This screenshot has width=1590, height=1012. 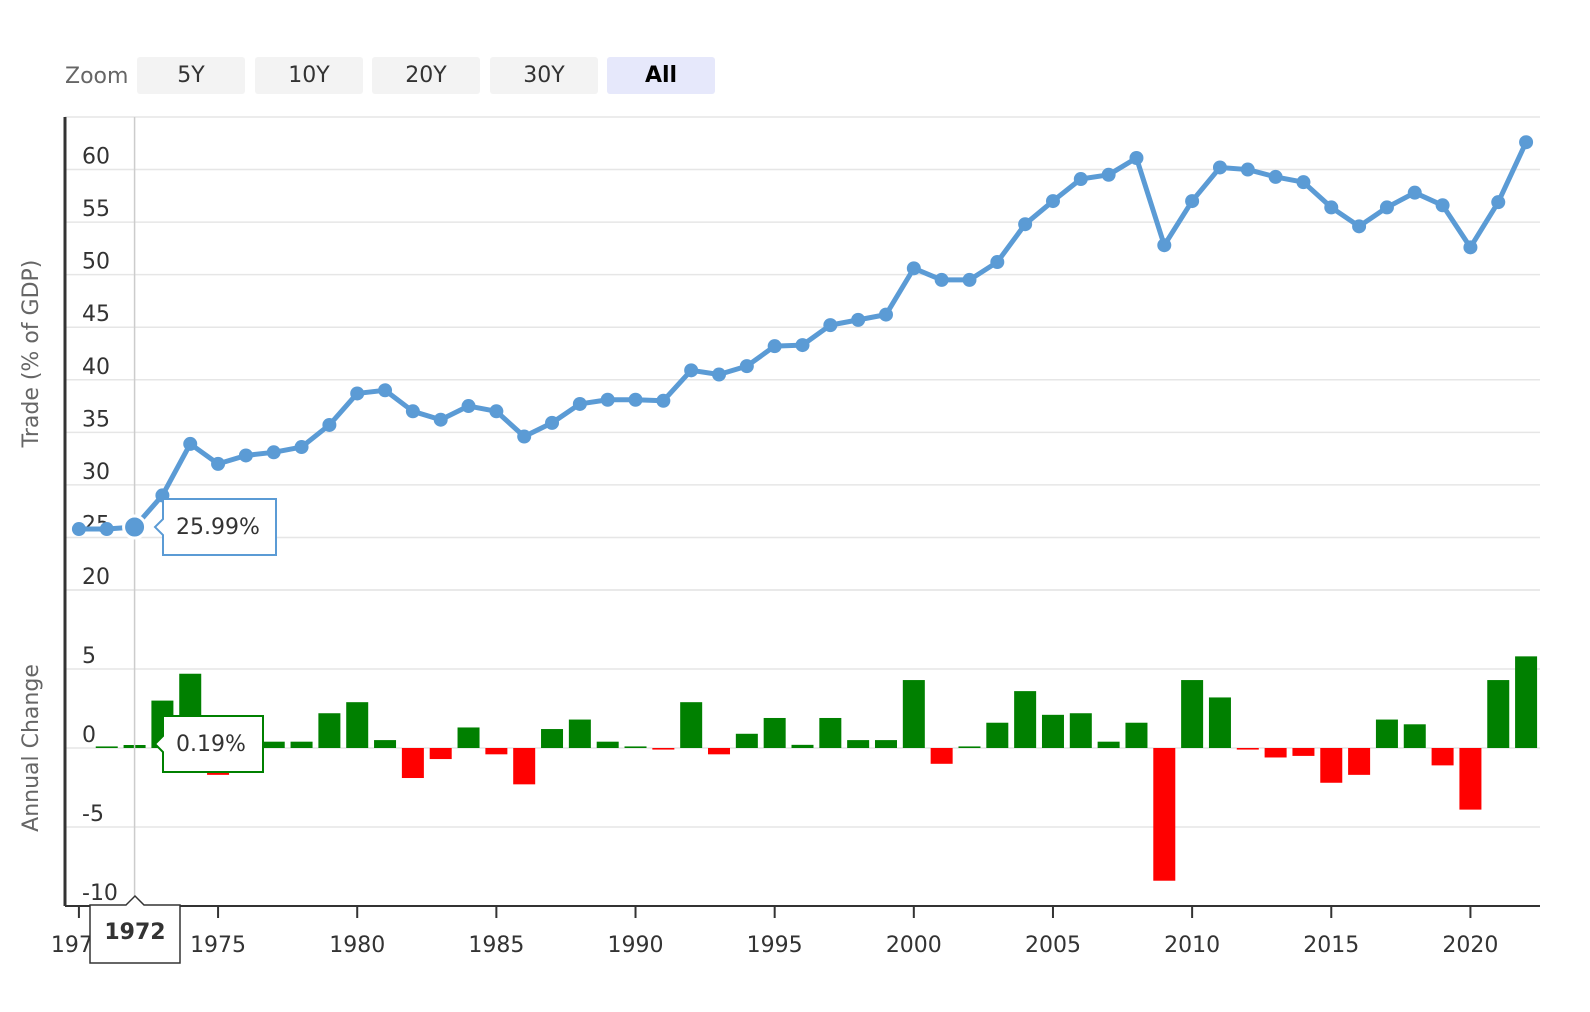 What do you see at coordinates (96, 209) in the screenshot?
I see `y-tick-label: 55` at bounding box center [96, 209].